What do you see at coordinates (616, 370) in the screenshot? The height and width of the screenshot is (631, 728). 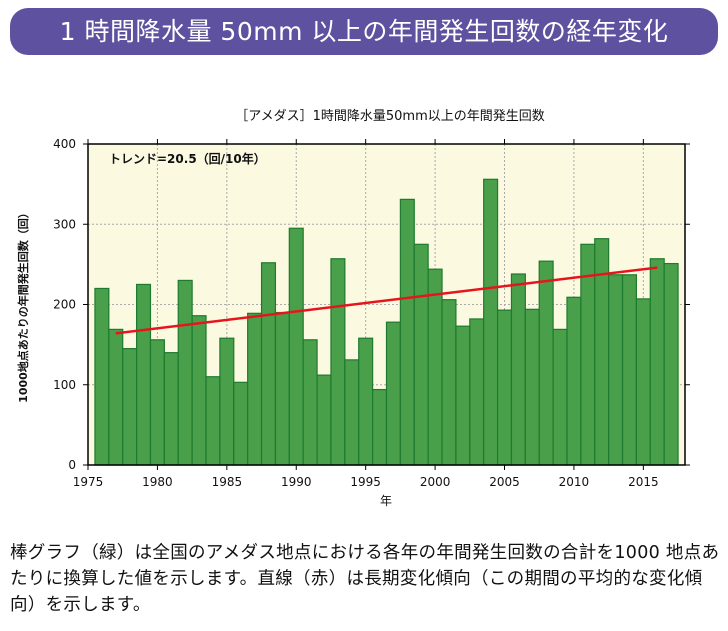 I see `bar-2013` at bounding box center [616, 370].